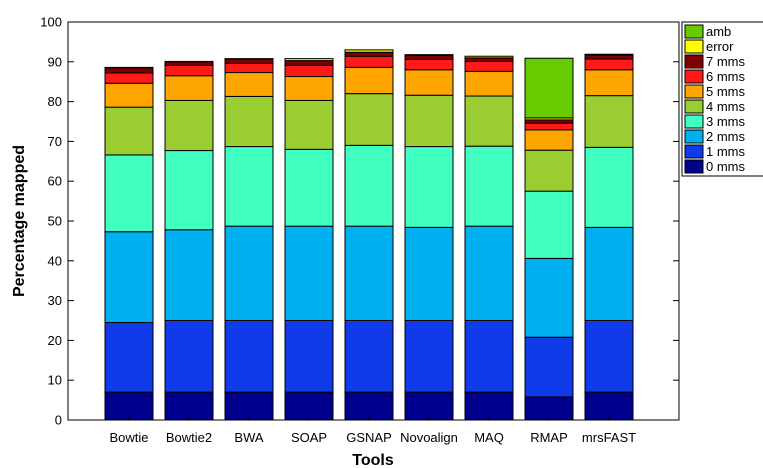 Image resolution: width=763 pixels, height=468 pixels. I want to click on x-tick-label-bowtie2: Bowtie2, so click(189, 437).